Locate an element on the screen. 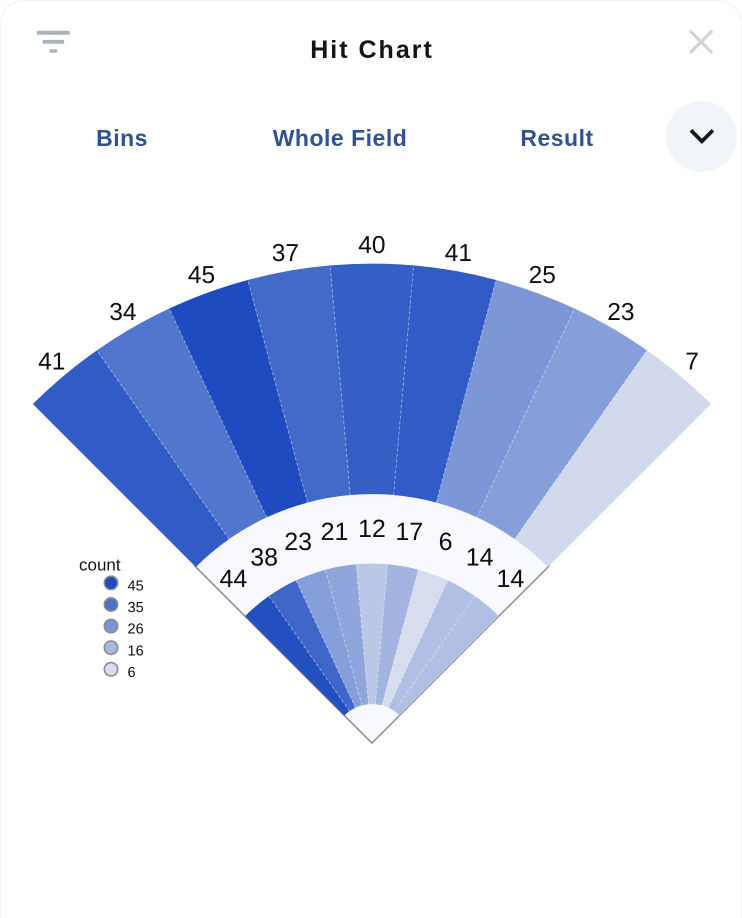 Image resolution: width=742 pixels, height=918 pixels. svg-text: 40 is located at coordinates (371, 245).